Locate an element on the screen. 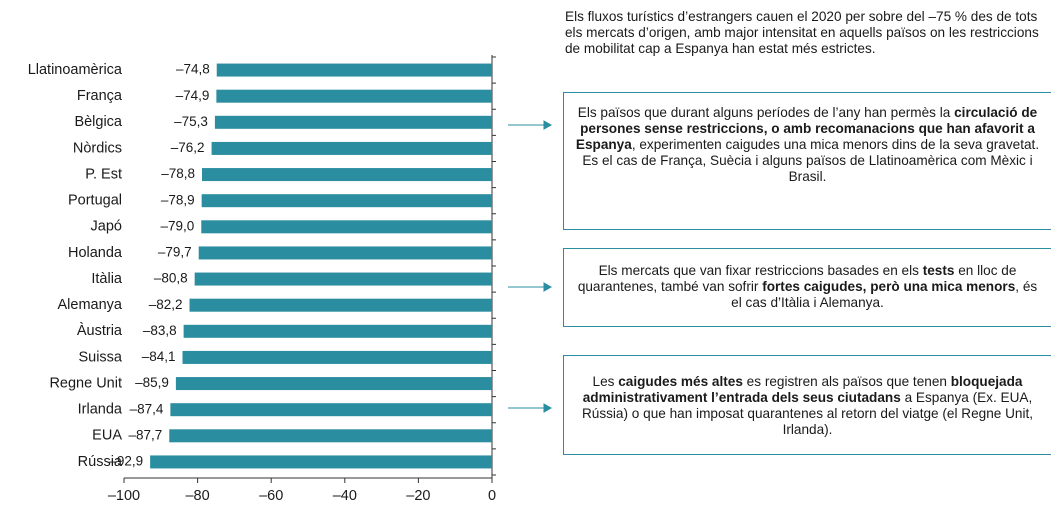  category-label: EUA is located at coordinates (107, 436).